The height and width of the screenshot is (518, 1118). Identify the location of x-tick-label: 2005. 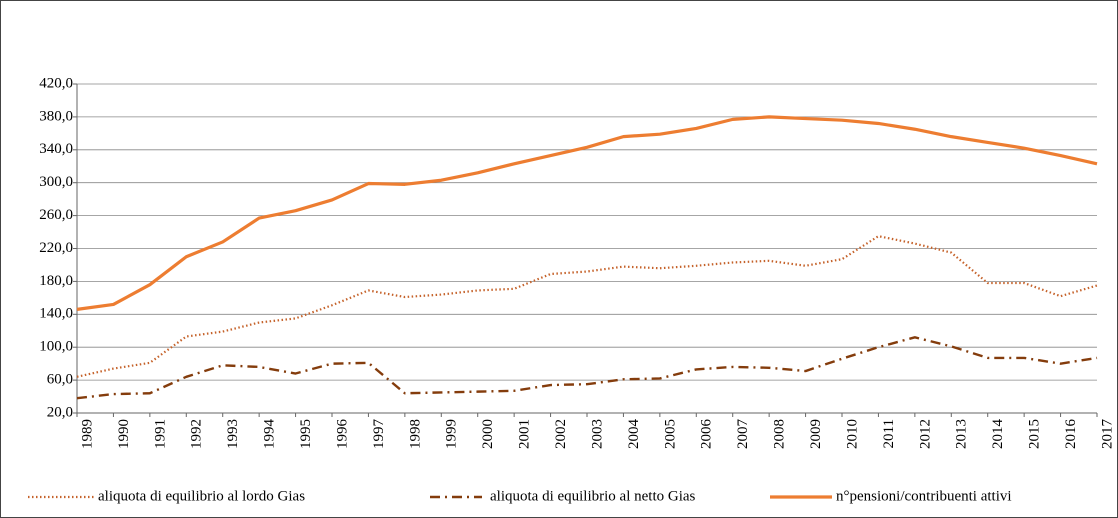
(670, 434).